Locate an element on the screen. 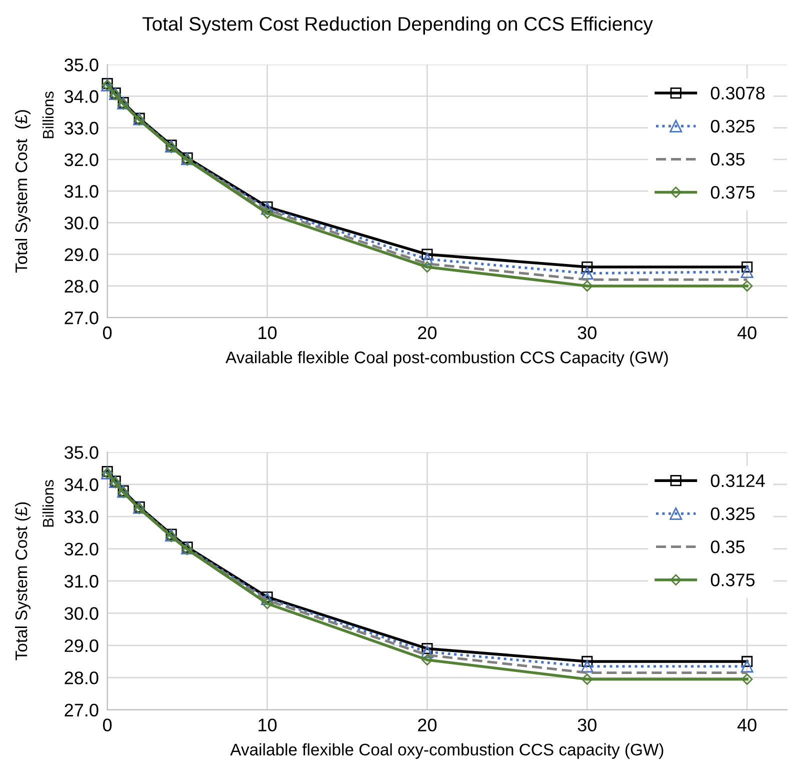  chart-title: Total System Cost Reduction Depending on CCS Efficiency is located at coordinates (397, 25).